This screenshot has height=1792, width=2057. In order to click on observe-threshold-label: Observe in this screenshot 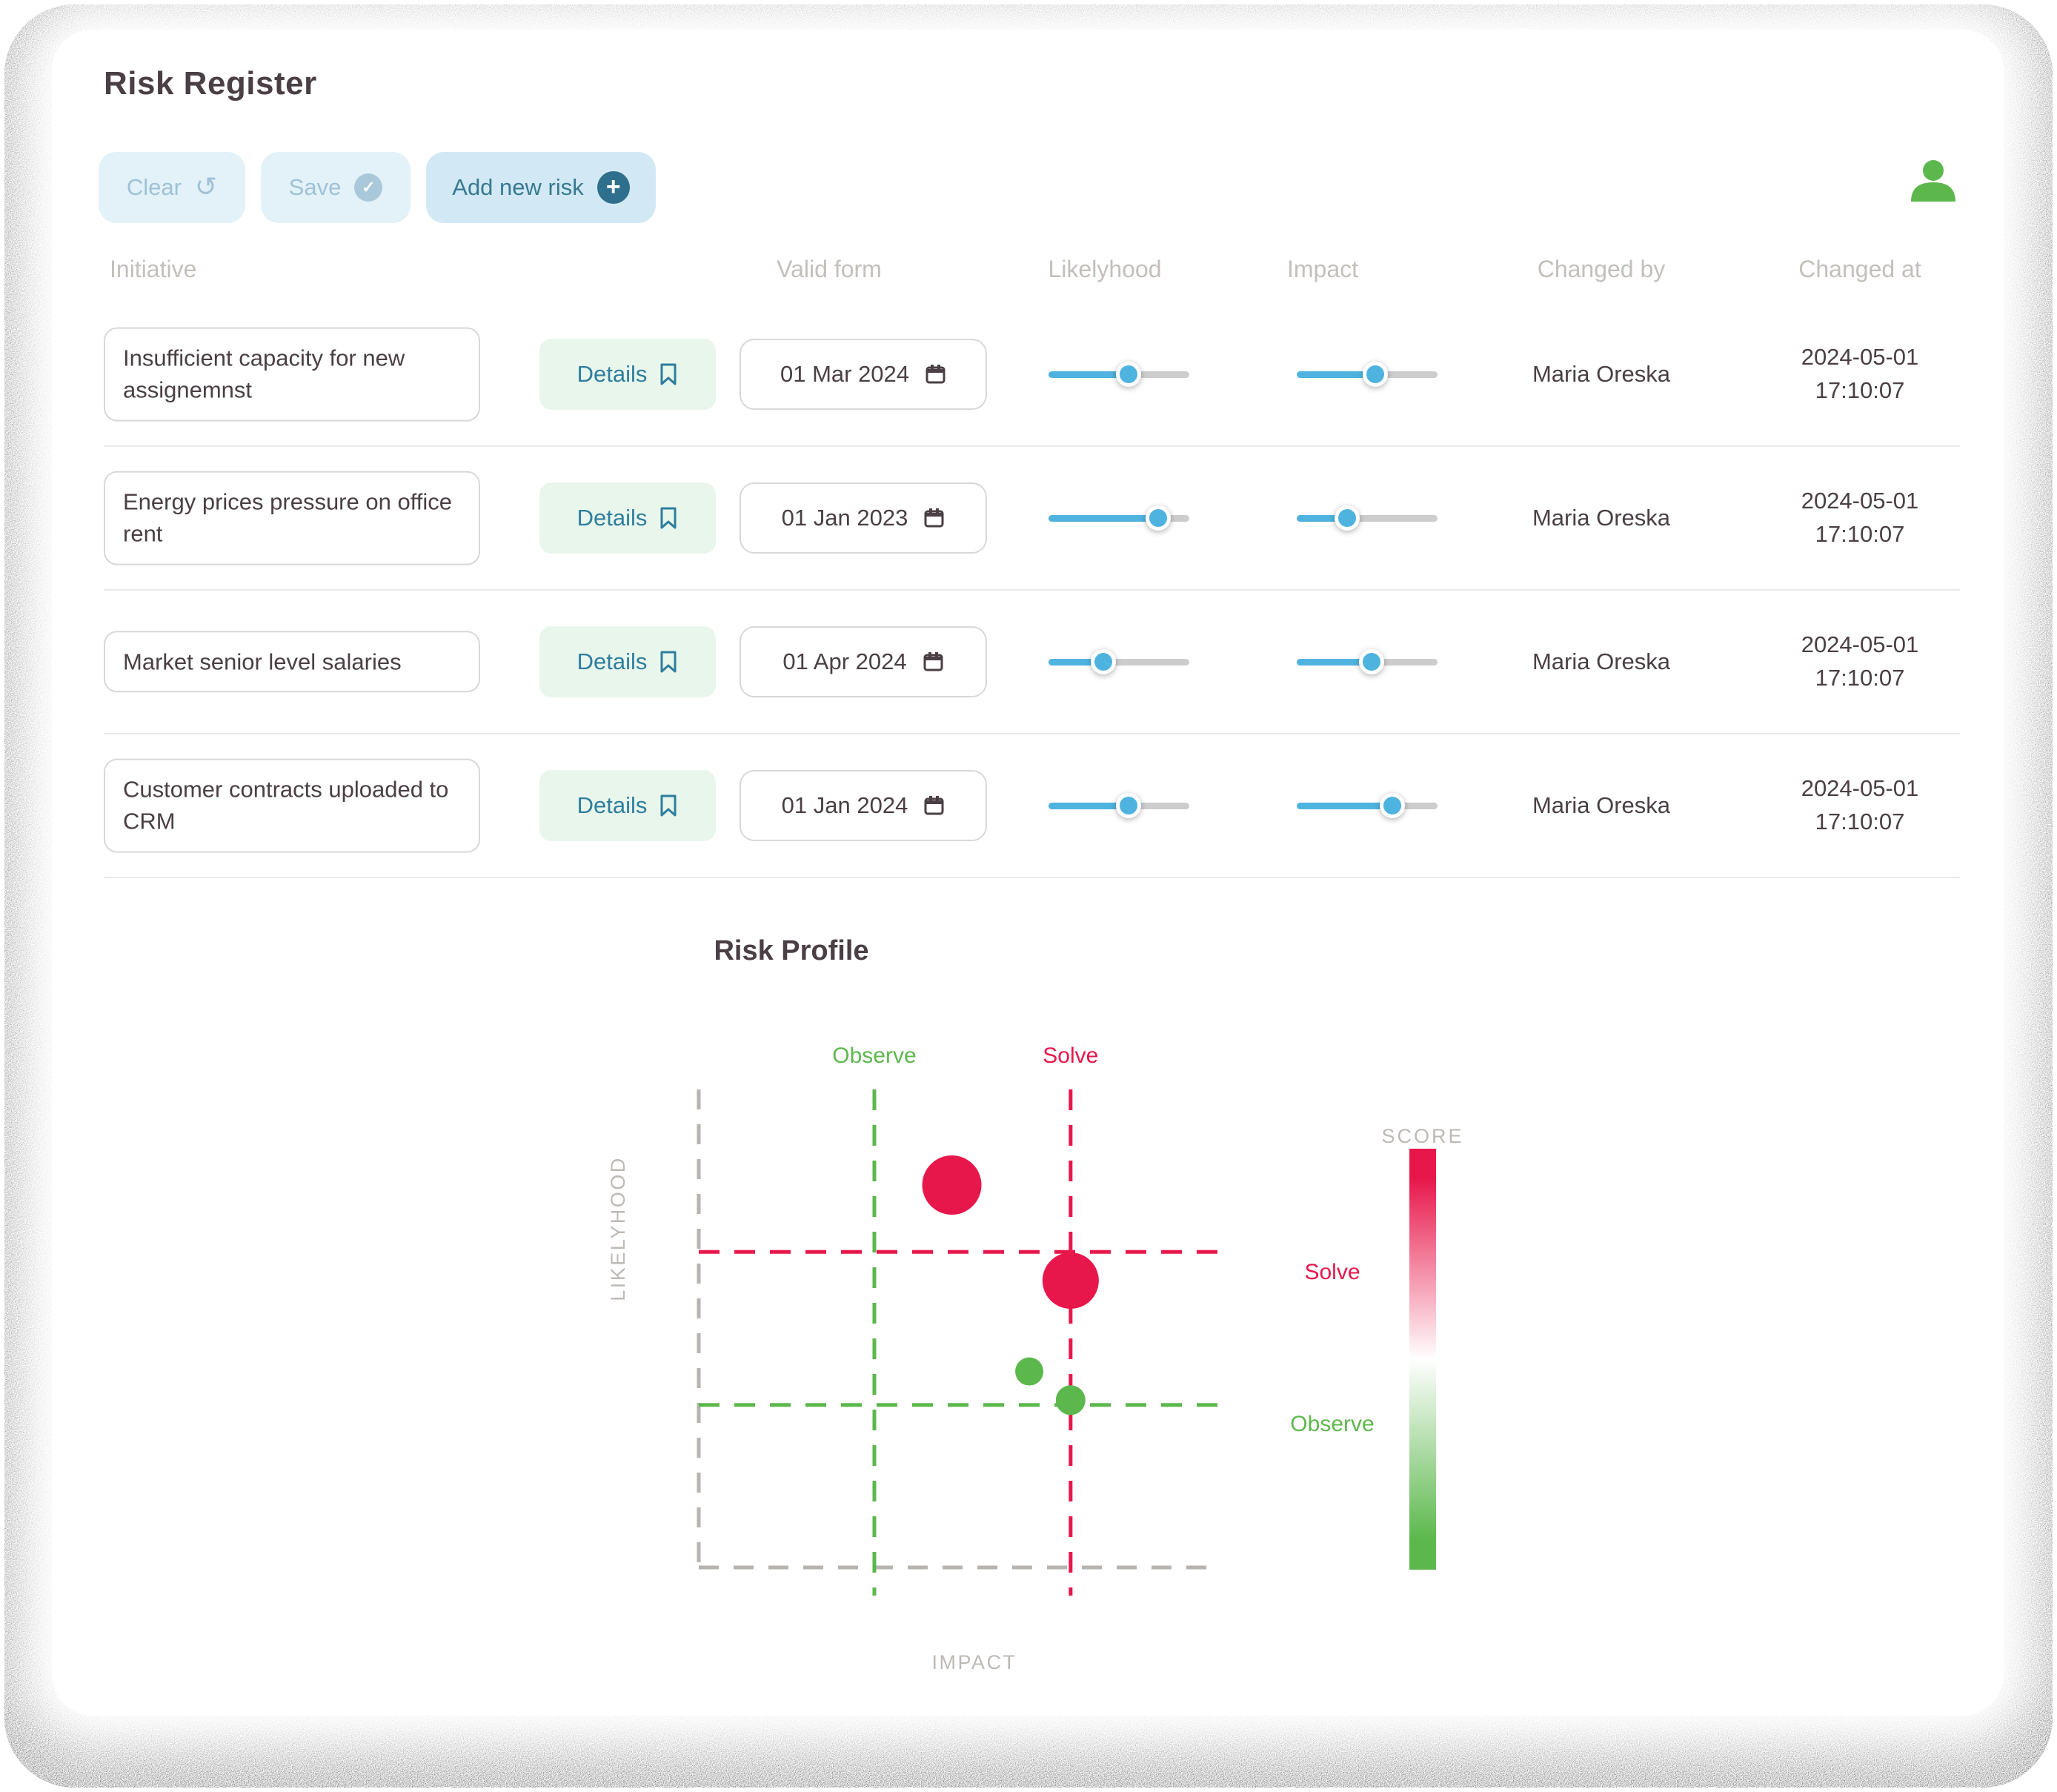, I will do `click(874, 1055)`.